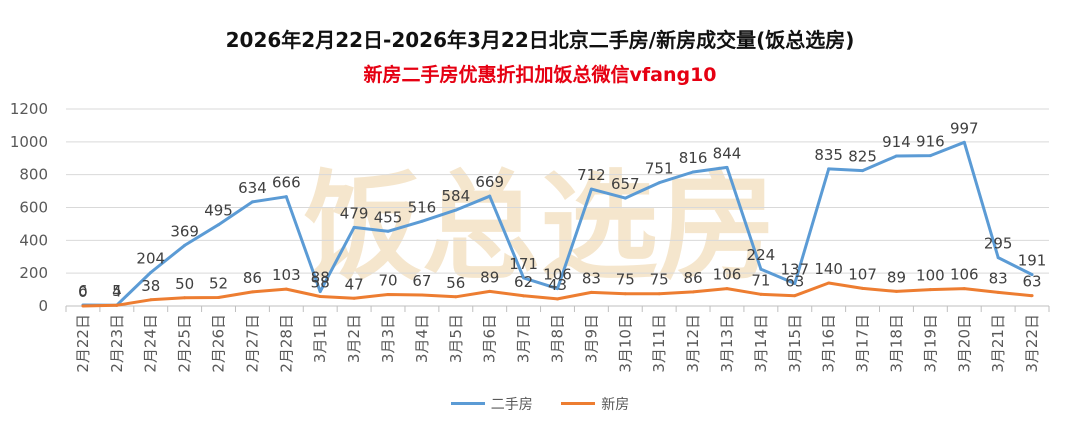 The image size is (1080, 425). I want to click on data-label: 295, so click(998, 244).